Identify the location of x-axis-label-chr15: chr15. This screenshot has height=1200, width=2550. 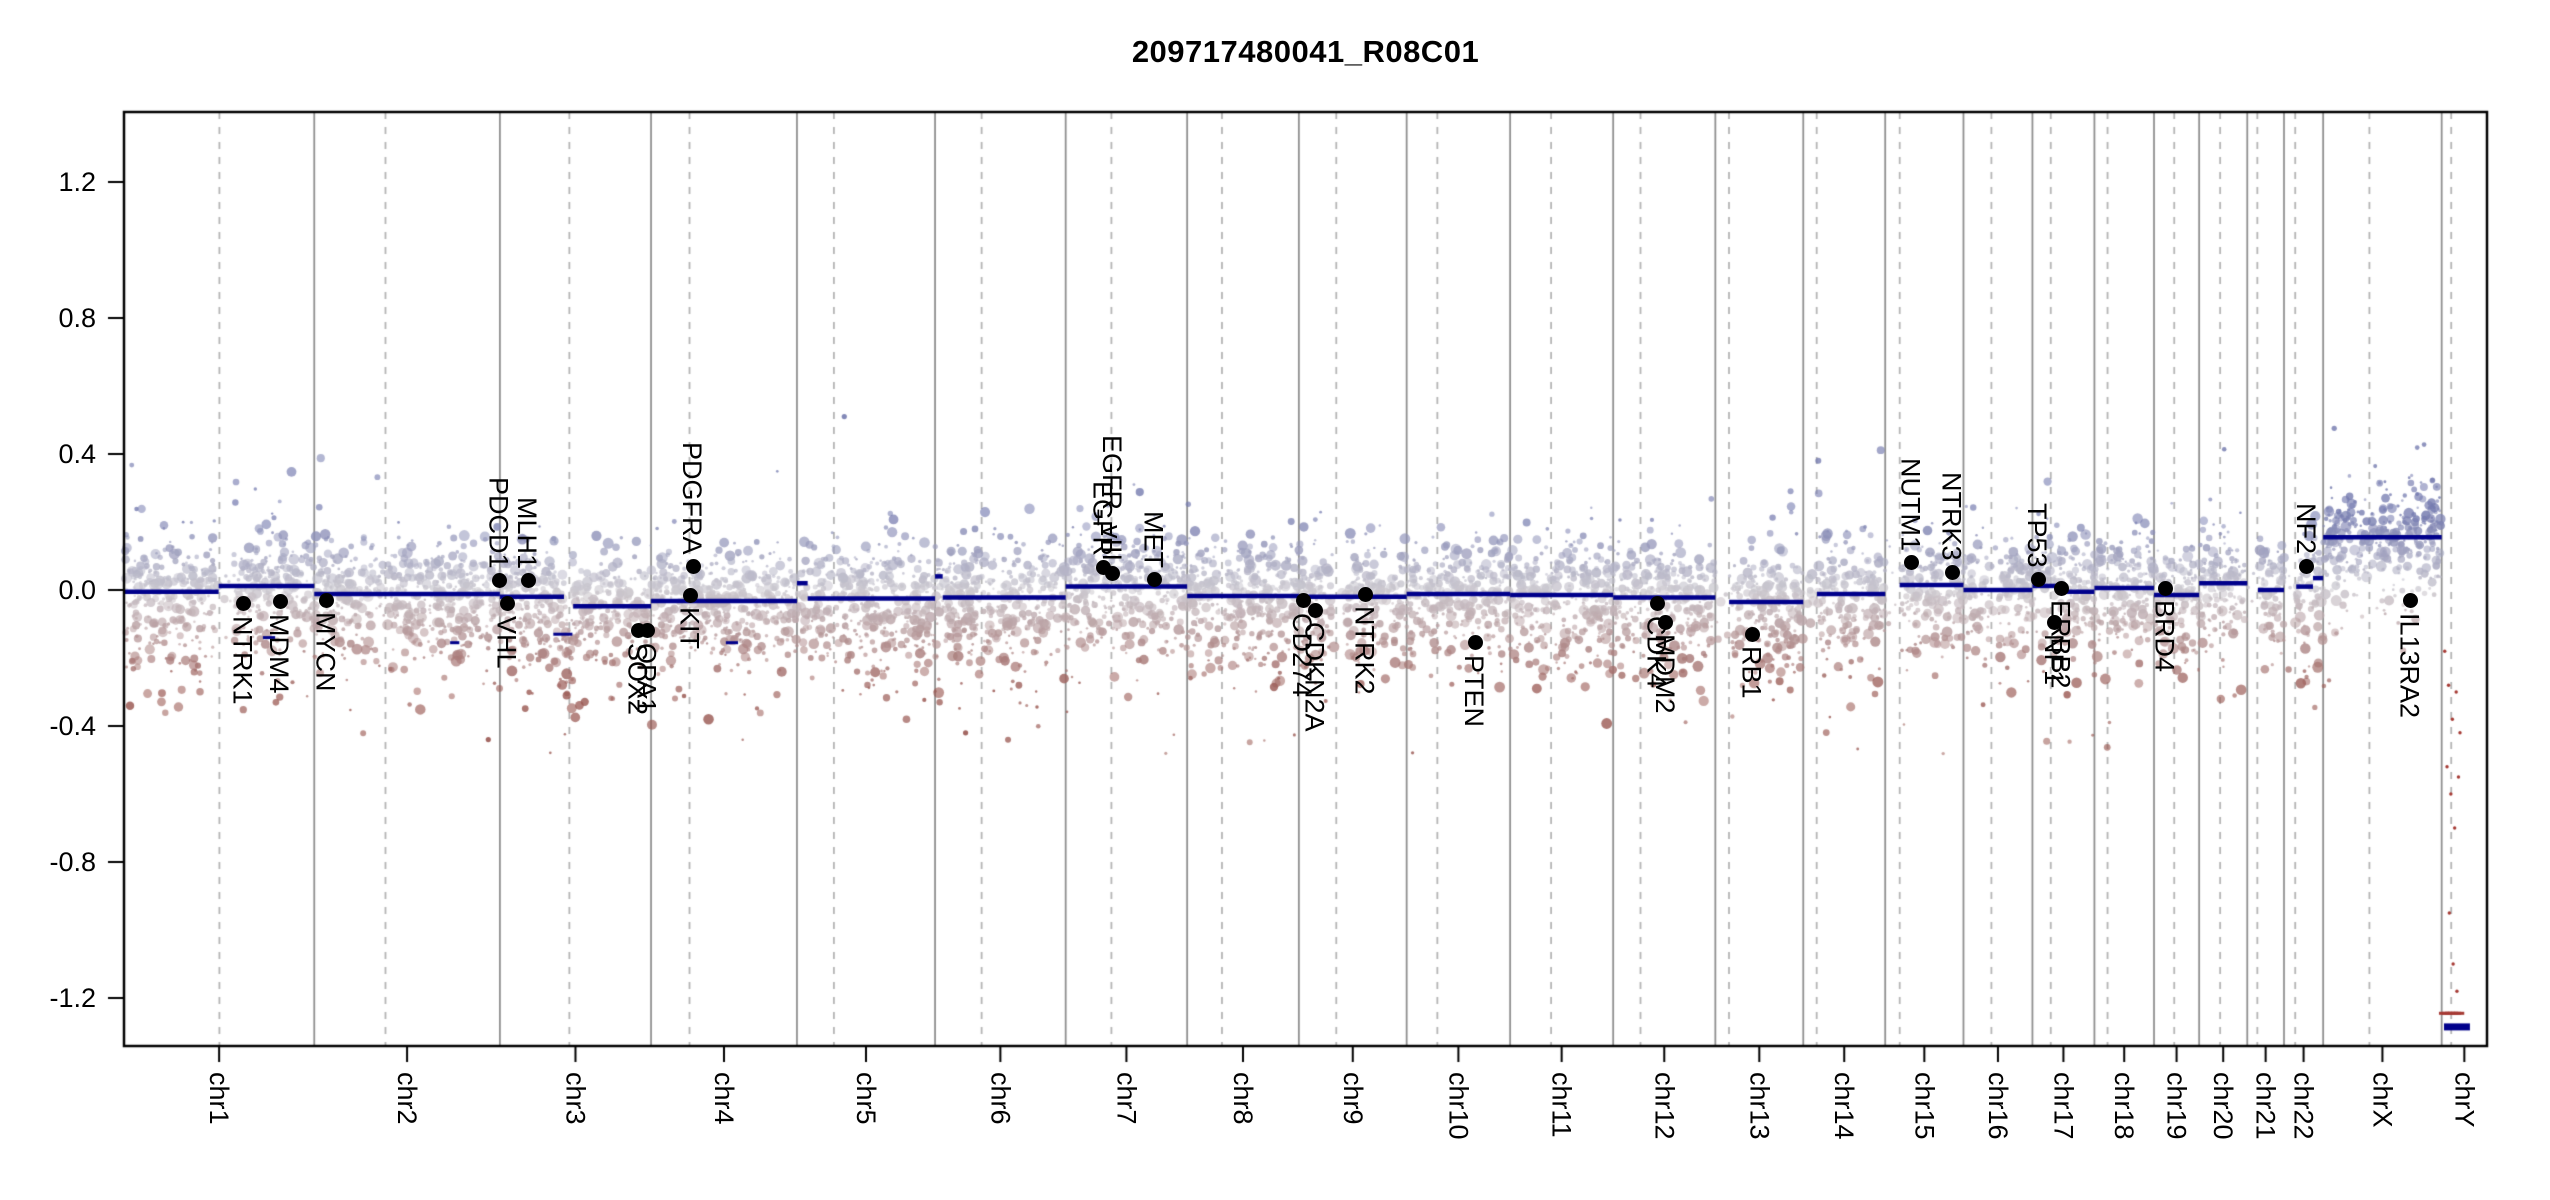
(1924, 1106).